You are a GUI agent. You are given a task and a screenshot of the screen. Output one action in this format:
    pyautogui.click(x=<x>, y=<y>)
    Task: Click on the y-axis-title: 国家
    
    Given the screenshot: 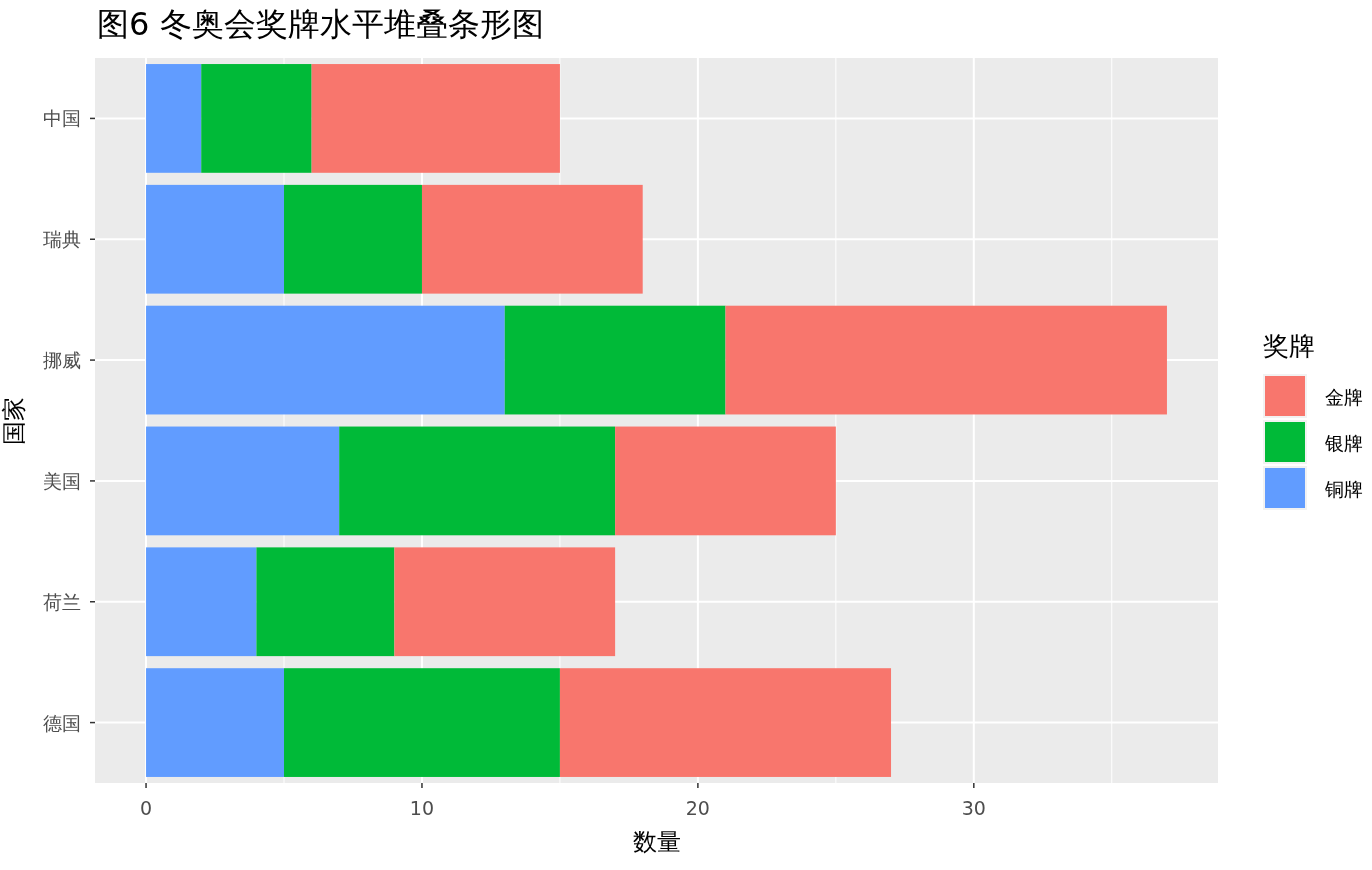 What is the action you would take?
    pyautogui.click(x=14, y=420)
    